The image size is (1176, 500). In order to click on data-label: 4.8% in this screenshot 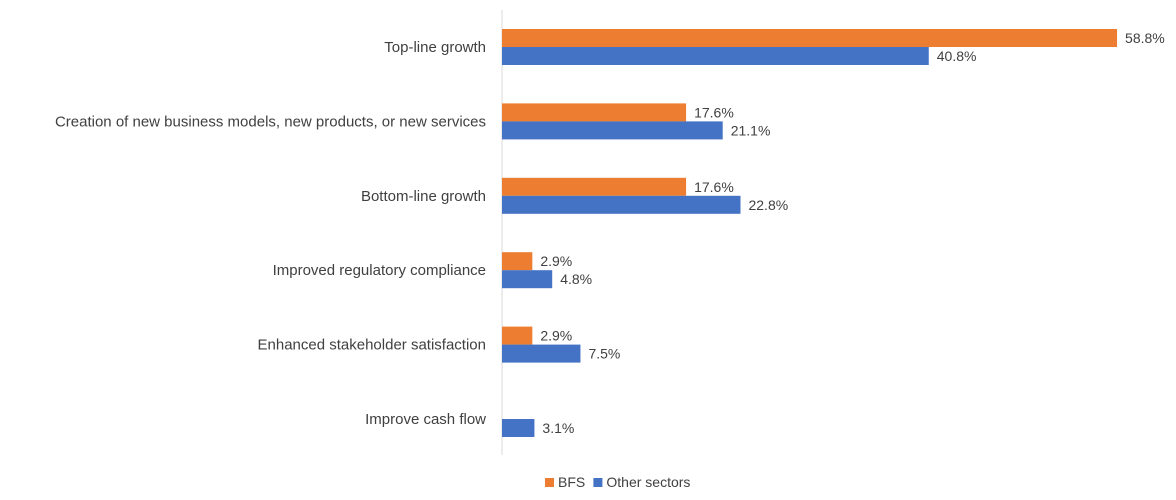, I will do `click(576, 279)`.